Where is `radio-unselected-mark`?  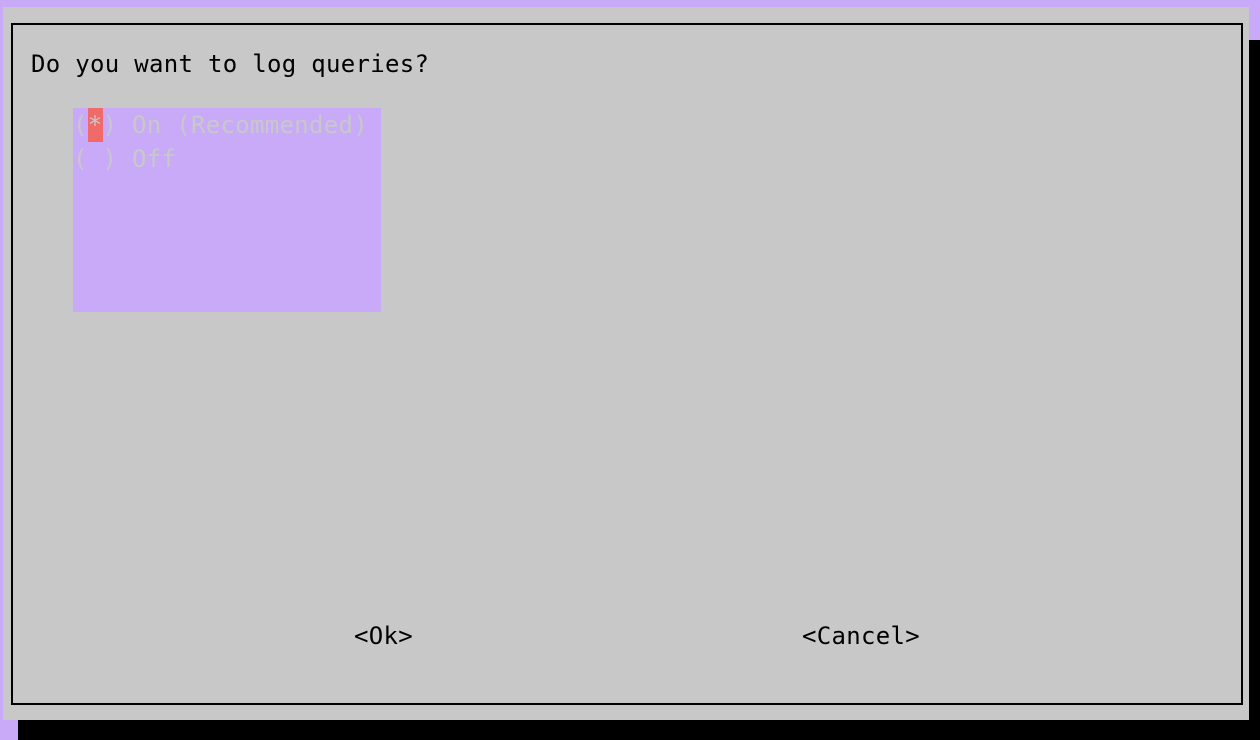 radio-unselected-mark is located at coordinates (95, 159).